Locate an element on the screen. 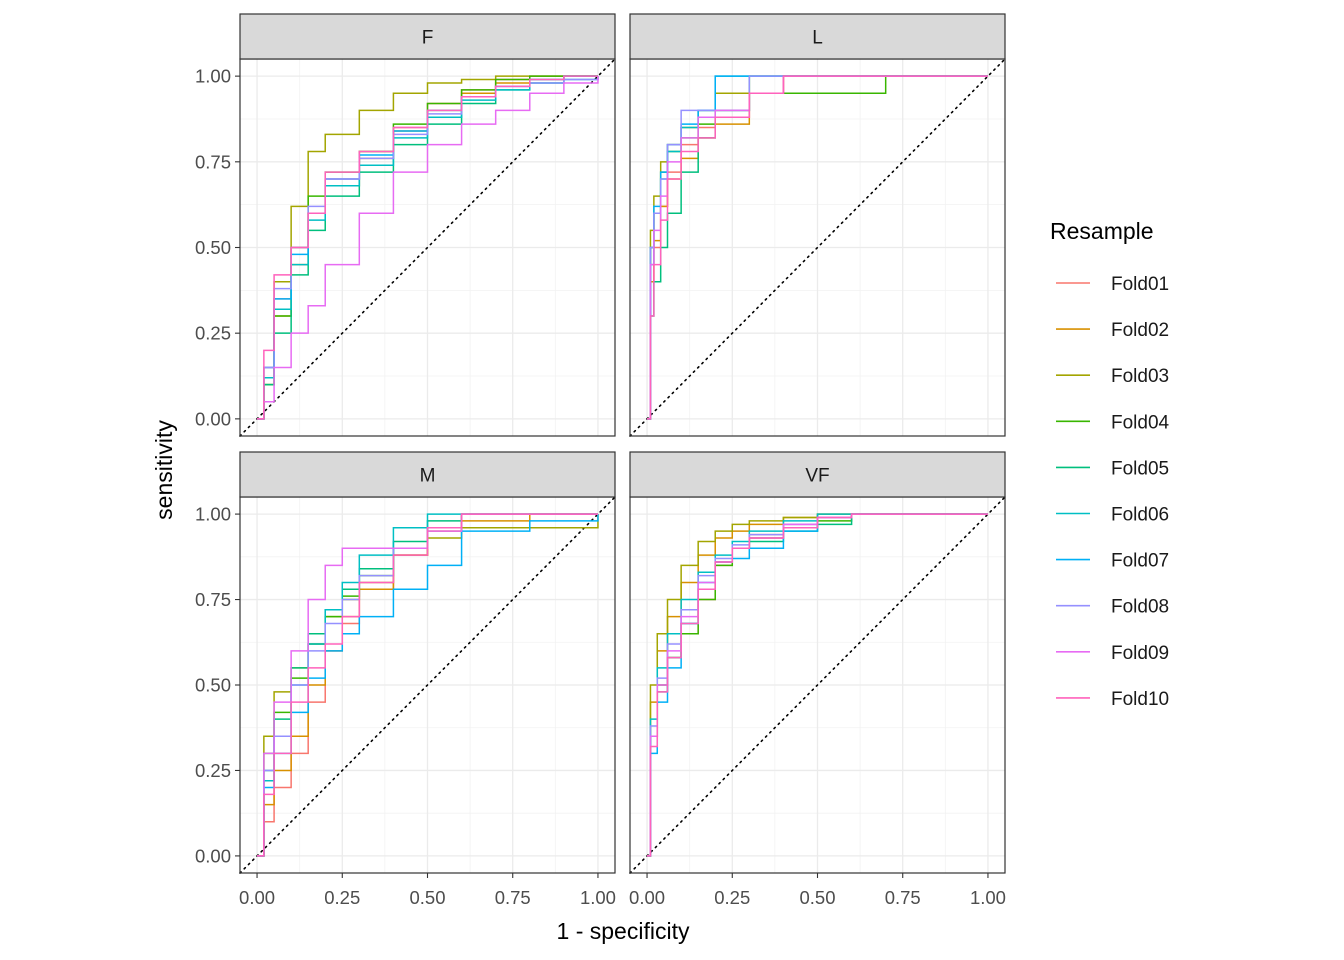  legend-item-fold06: Fold06 is located at coordinates (1112, 515).